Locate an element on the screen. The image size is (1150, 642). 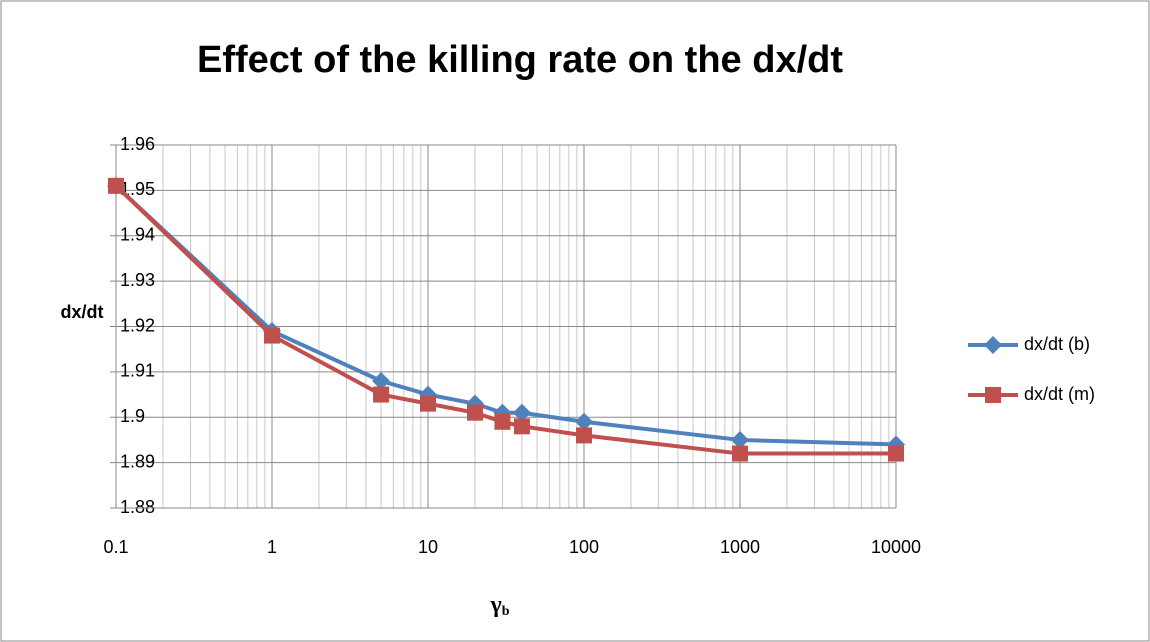
chart-title: Effect of the killing rate on the dx/dt is located at coordinates (520, 60).